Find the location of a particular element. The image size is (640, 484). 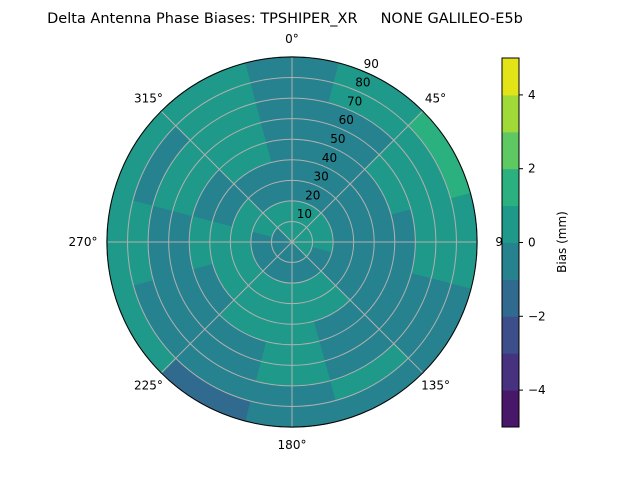

radial-tick-label: 60 is located at coordinates (346, 120).